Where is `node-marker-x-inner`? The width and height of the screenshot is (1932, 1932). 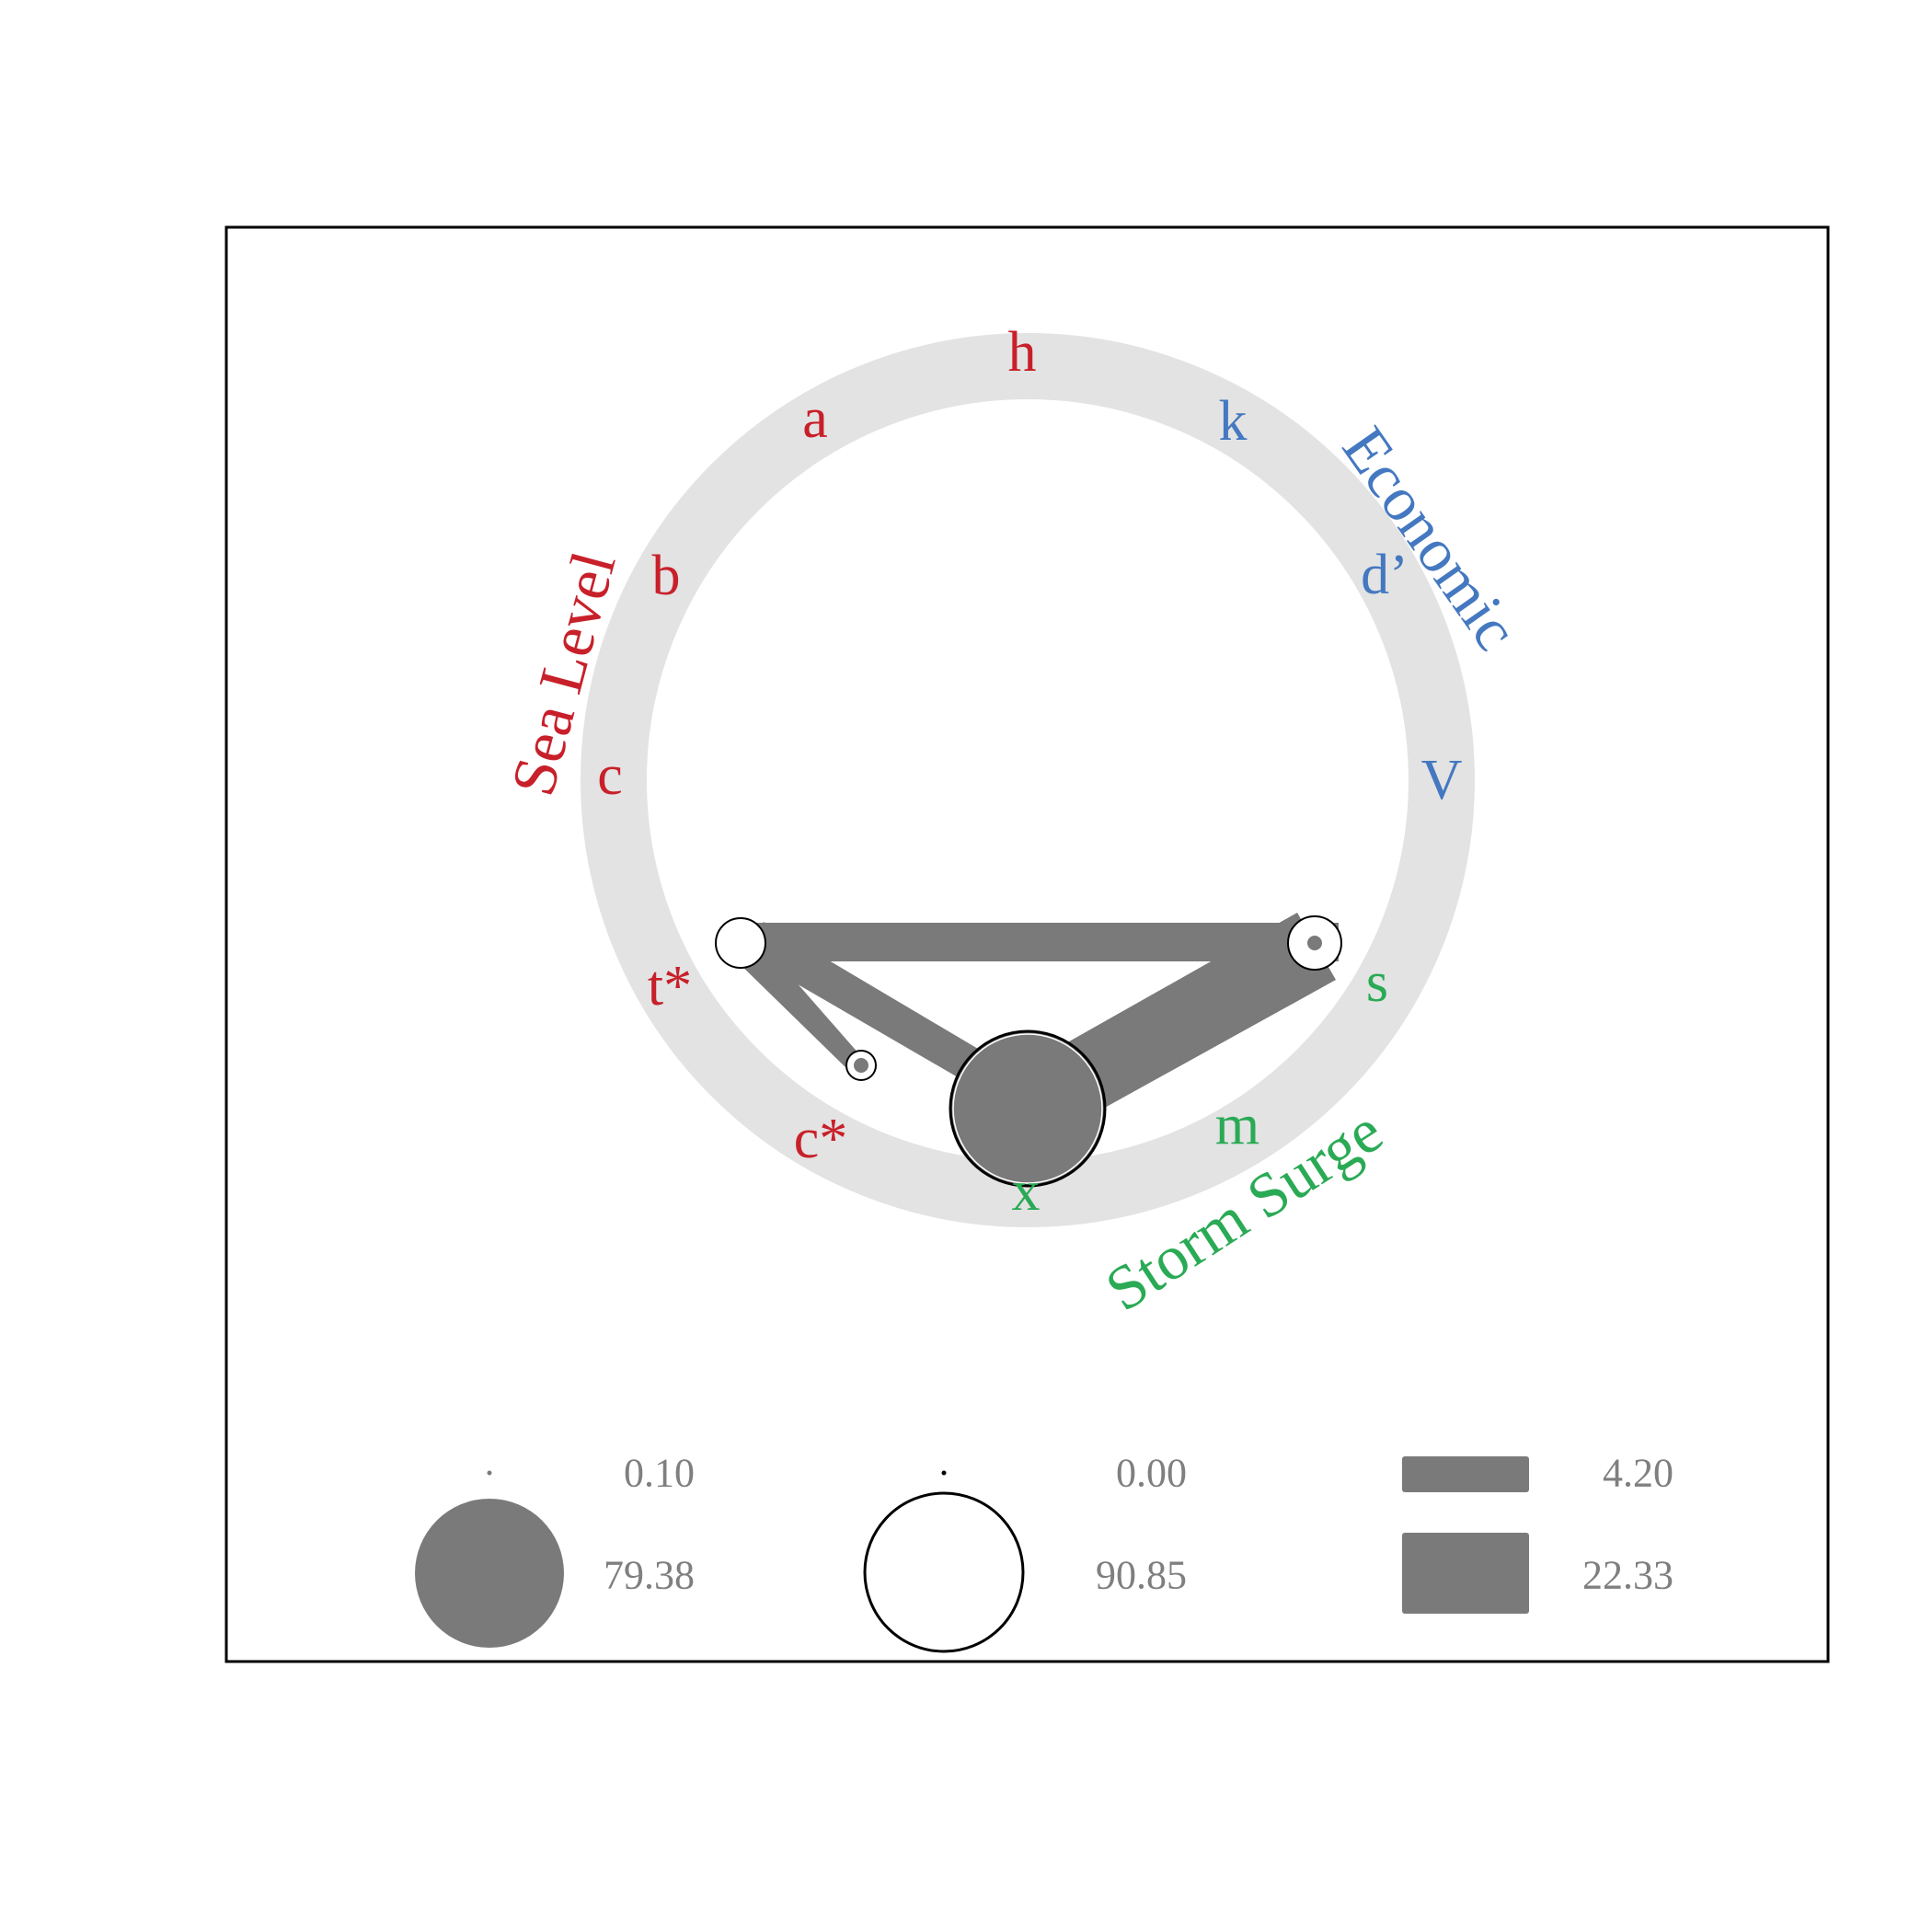 node-marker-x-inner is located at coordinates (1027, 1108).